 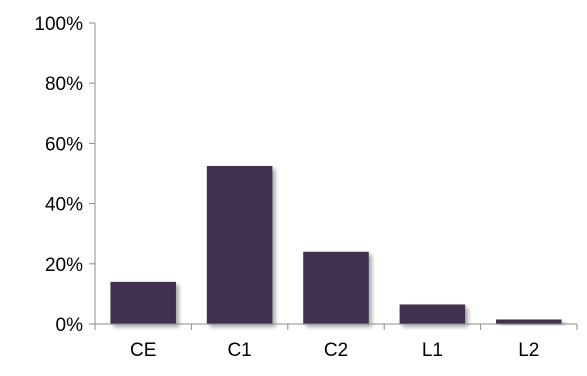 What do you see at coordinates (336, 287) in the screenshot?
I see `bar-c2` at bounding box center [336, 287].